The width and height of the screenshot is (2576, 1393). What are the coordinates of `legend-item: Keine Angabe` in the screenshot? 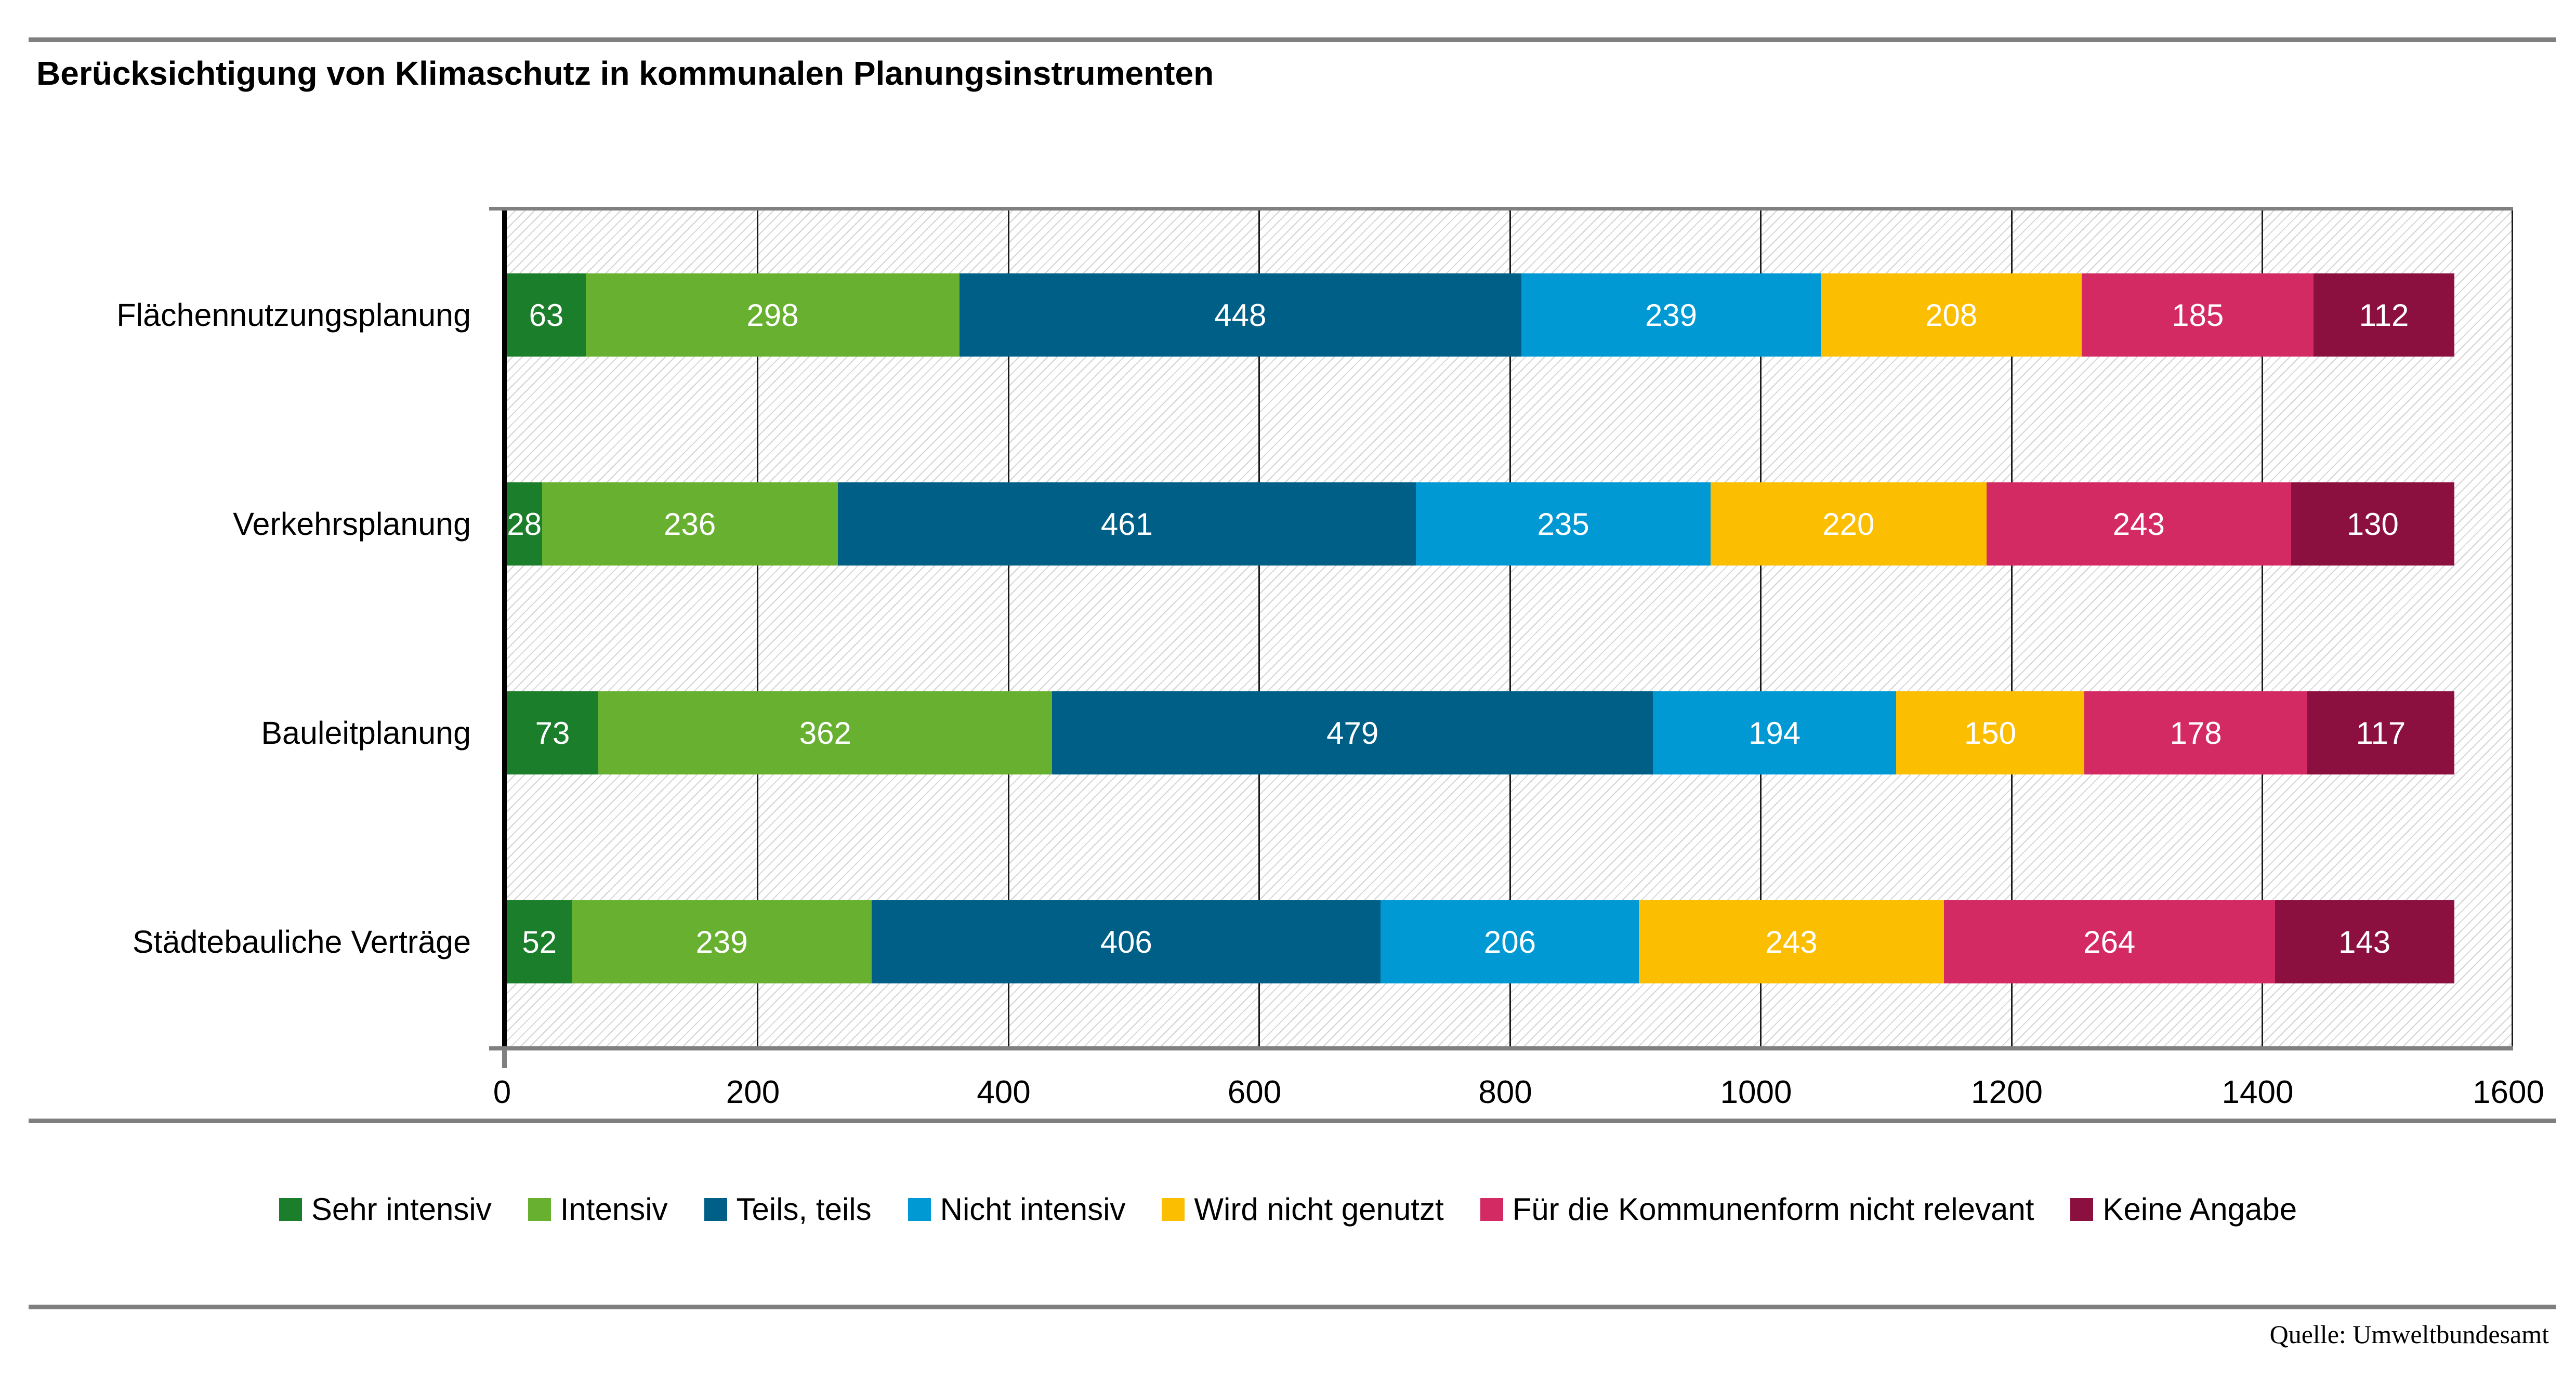 It's located at (2183, 1209).